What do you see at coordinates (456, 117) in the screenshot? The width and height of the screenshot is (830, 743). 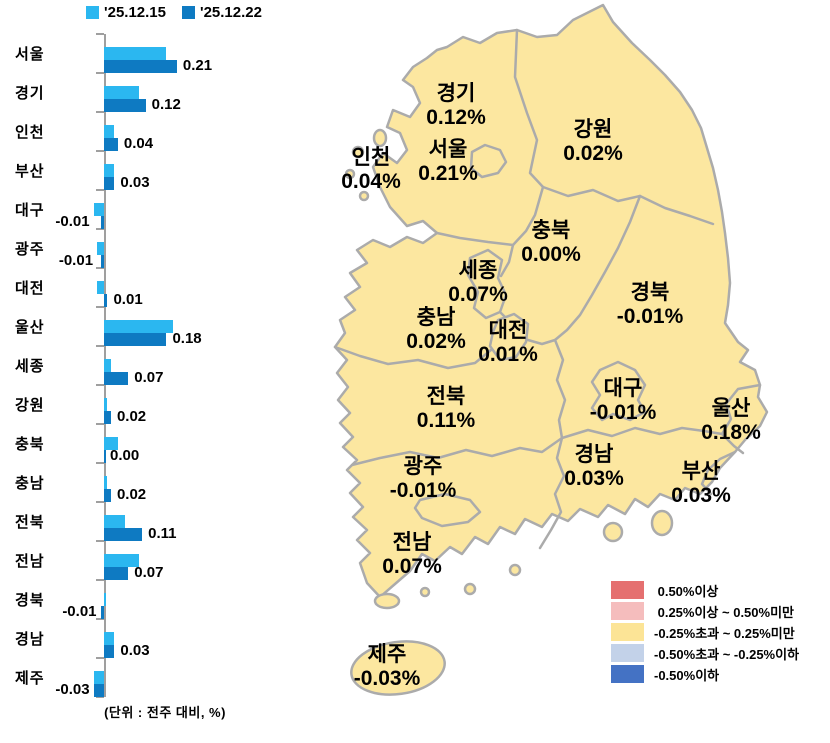 I see `map-region-value: 0.12%` at bounding box center [456, 117].